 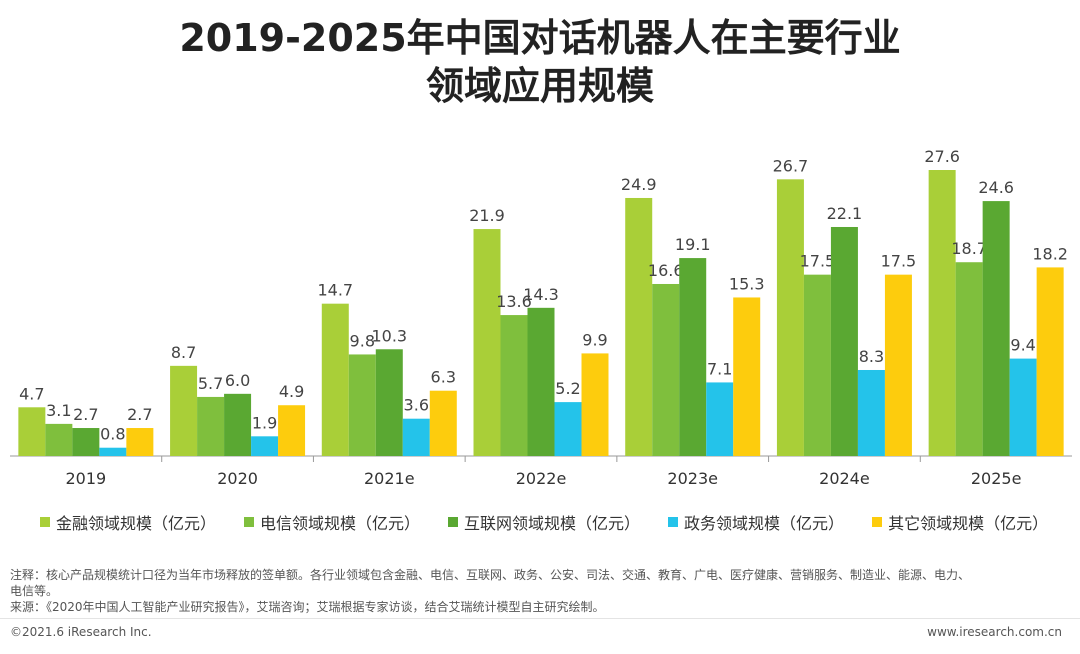 I want to click on chart-title-line1: 2019-2025年中国对话机器人在主要行业, so click(x=540, y=38).